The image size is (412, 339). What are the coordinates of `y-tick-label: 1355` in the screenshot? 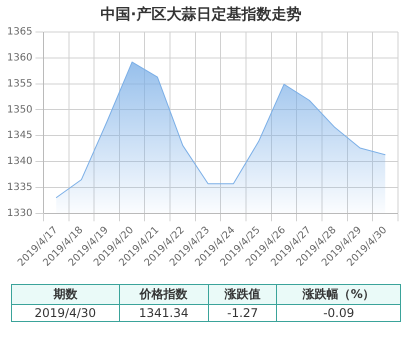 It's located at (19, 84).